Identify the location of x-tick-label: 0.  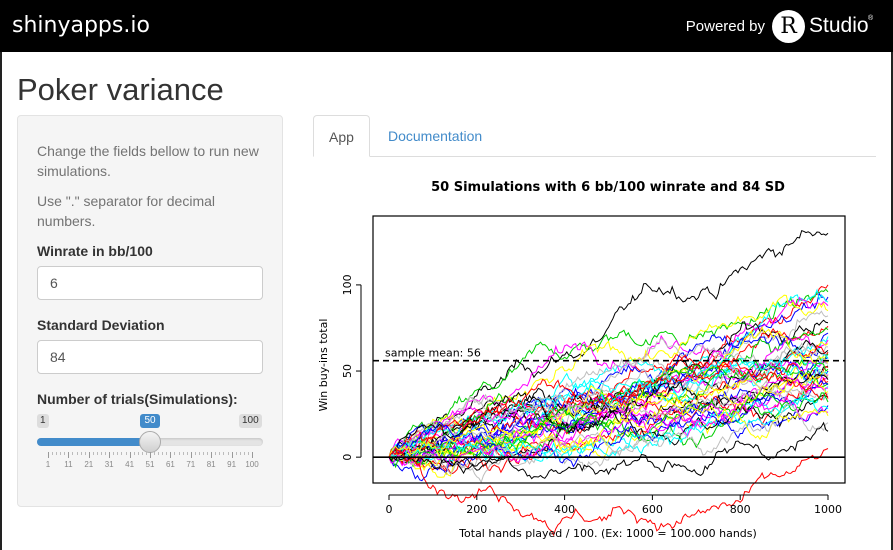
(389, 509).